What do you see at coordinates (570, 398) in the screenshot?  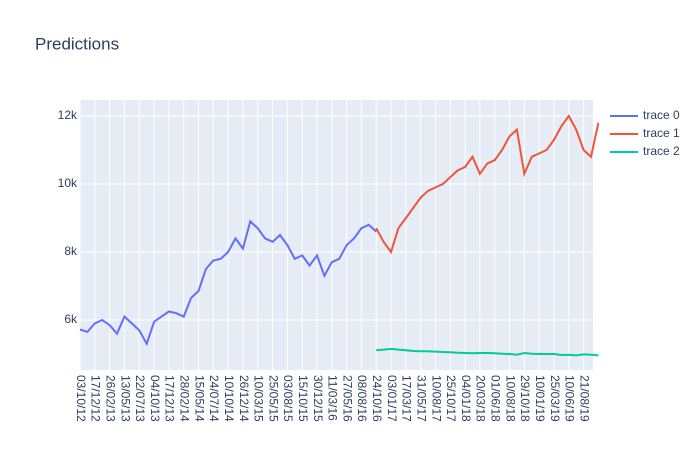 I see `x-tick-label: 10/06/19` at bounding box center [570, 398].